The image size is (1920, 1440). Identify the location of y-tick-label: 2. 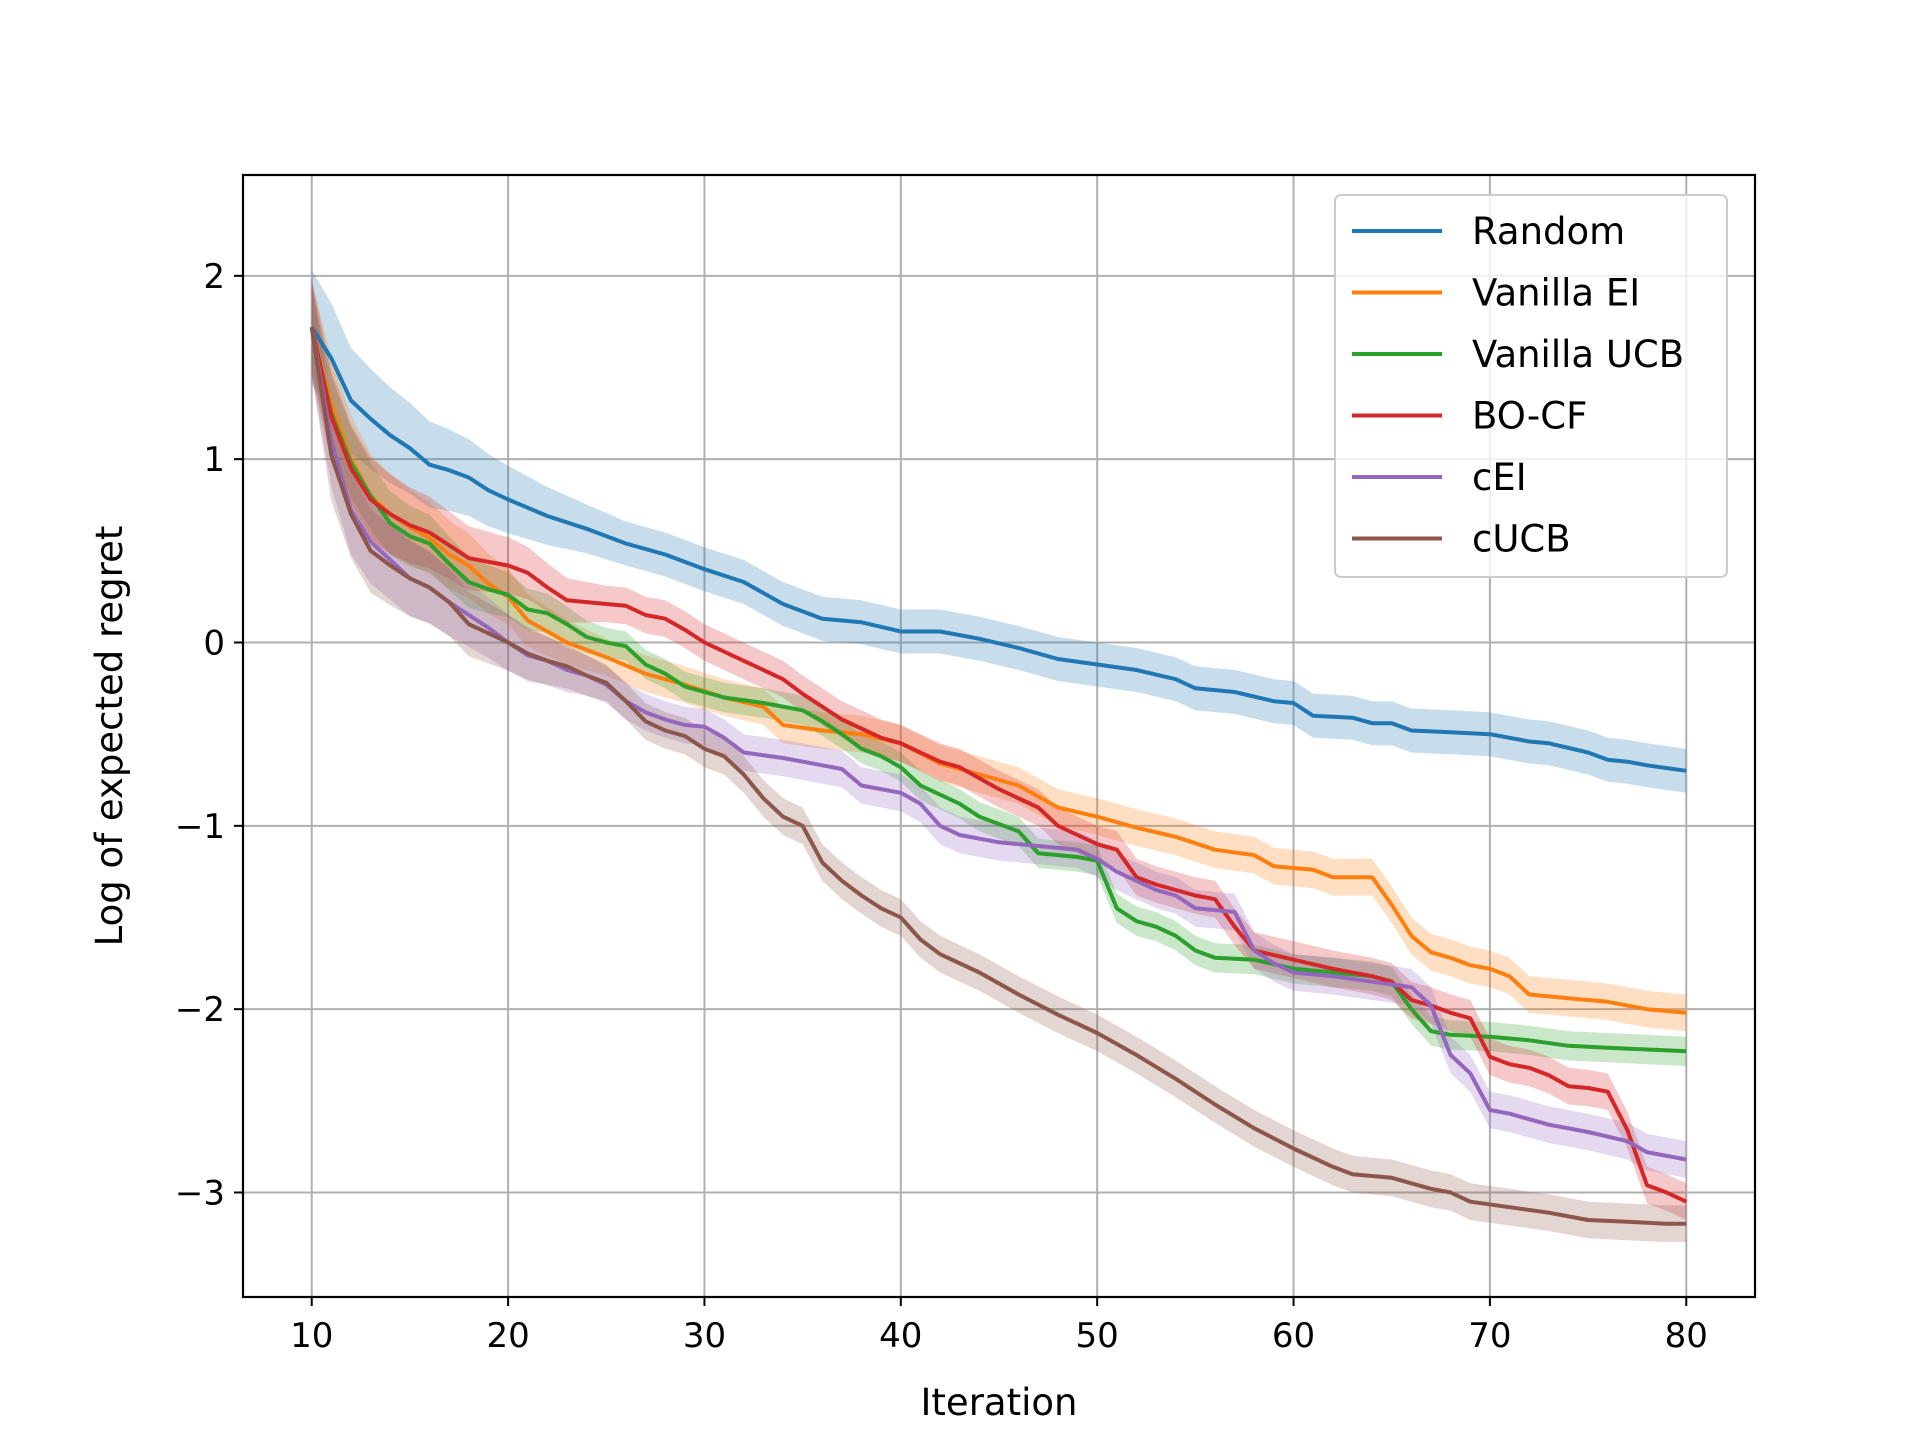
(214, 277).